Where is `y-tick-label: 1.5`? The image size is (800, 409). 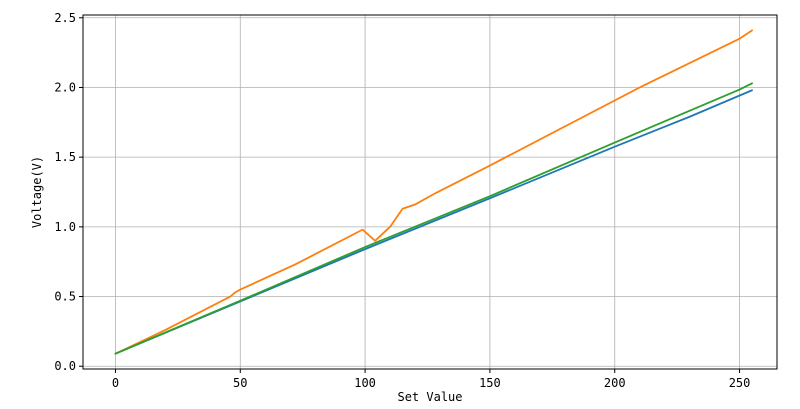 y-tick-label: 1.5 is located at coordinates (65, 157).